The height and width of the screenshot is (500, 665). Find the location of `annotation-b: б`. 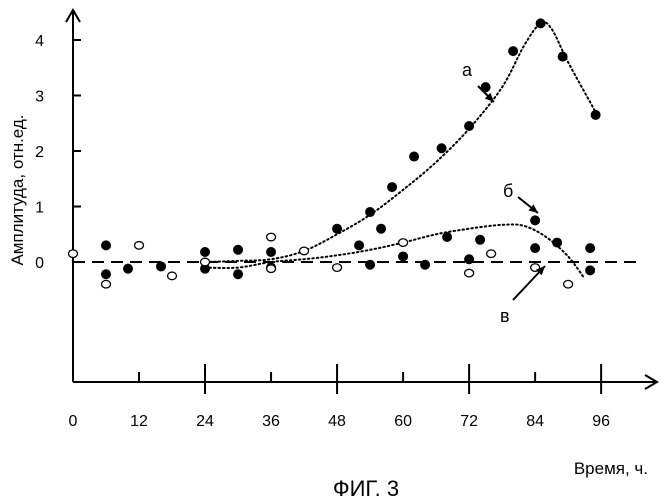

annotation-b: б is located at coordinates (521, 197).